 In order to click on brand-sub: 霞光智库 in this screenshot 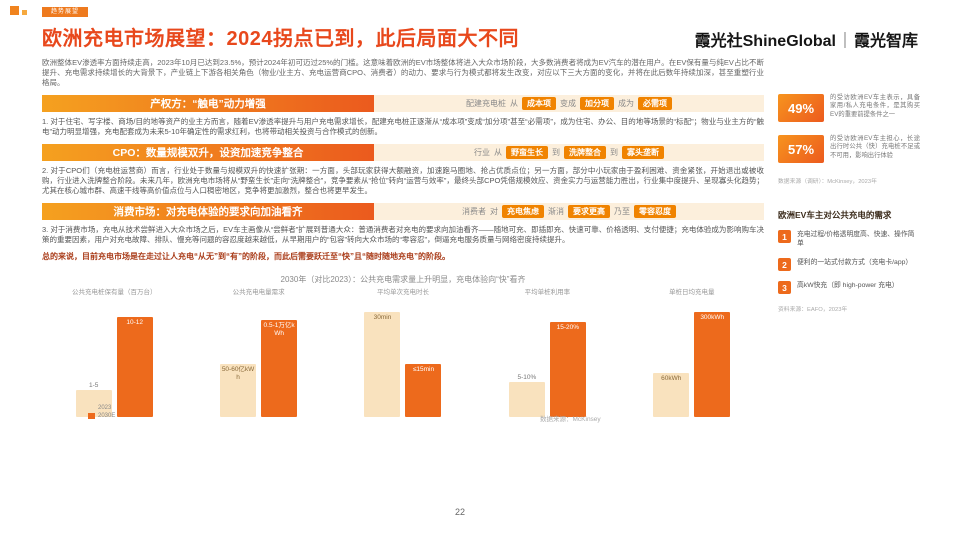, I will do `click(885, 41)`.